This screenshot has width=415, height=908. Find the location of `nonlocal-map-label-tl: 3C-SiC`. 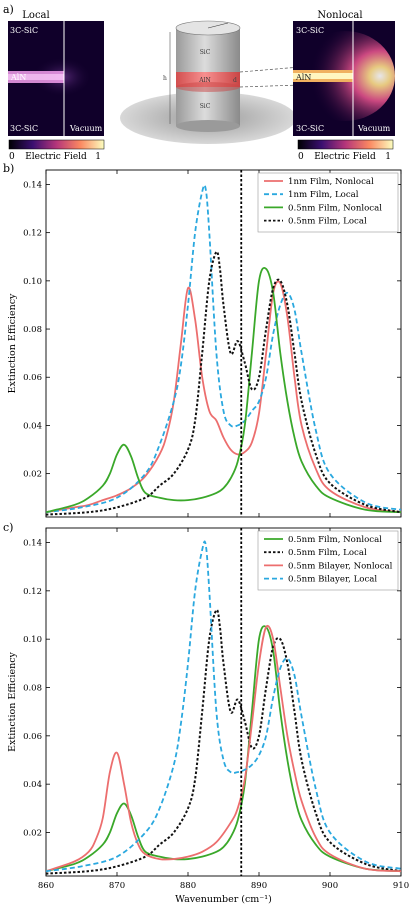

nonlocal-map-label-tl: 3C-SiC is located at coordinates (310, 30).